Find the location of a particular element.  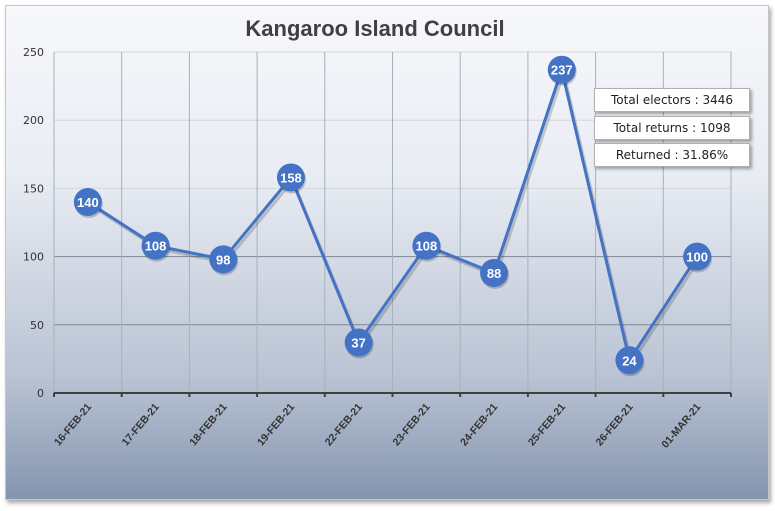

data-label: 140 is located at coordinates (88, 202).